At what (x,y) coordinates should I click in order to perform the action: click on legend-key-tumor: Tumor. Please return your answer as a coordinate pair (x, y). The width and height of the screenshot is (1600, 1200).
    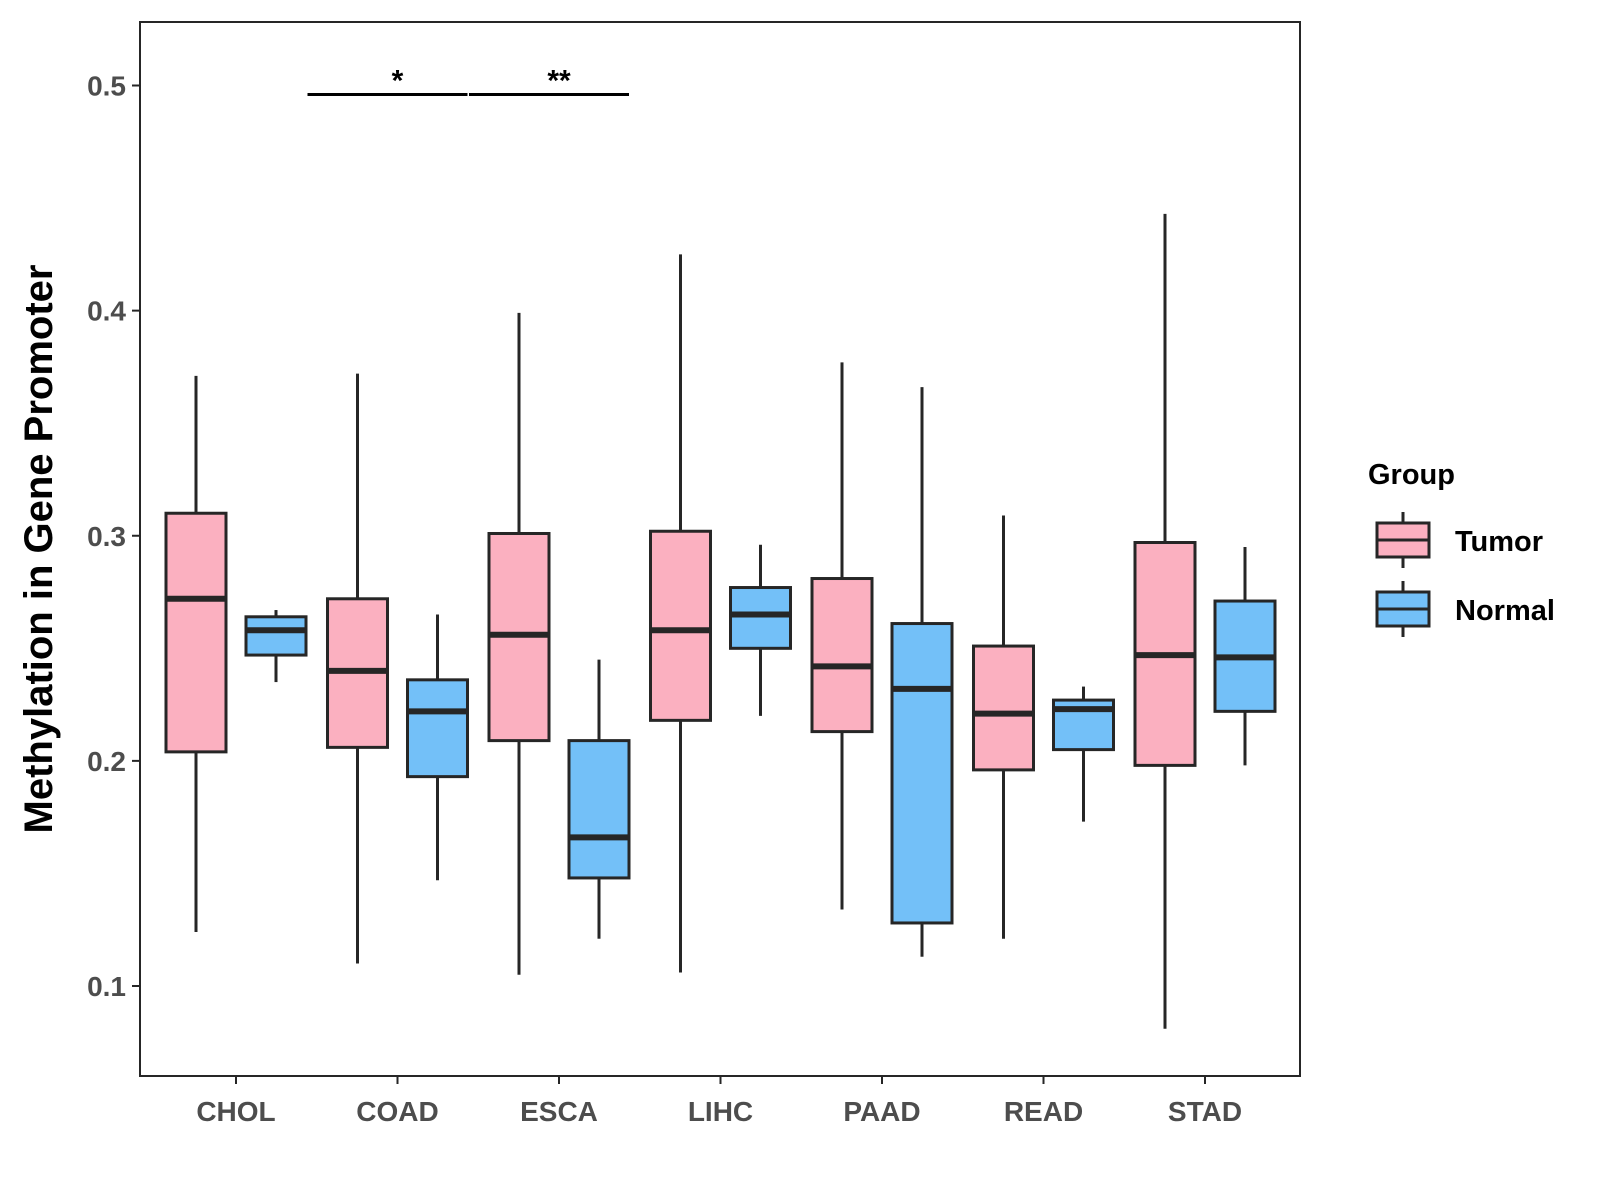
    Looking at the image, I should click on (1459, 540).